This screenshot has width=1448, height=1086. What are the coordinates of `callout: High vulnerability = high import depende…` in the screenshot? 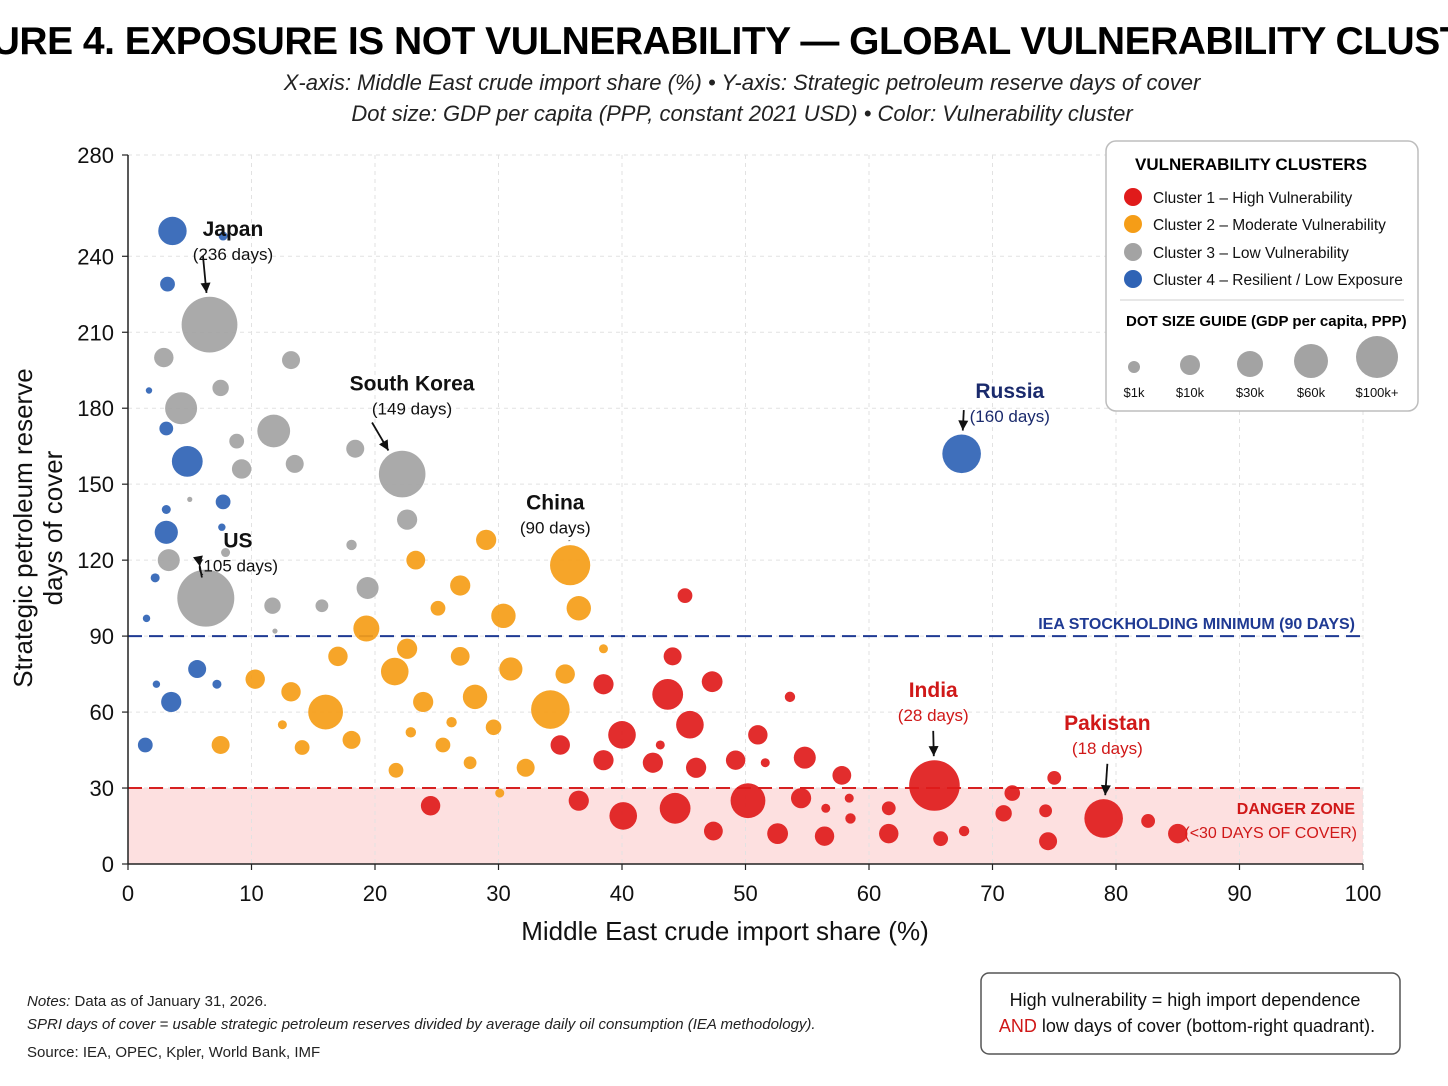 It's located at (1190, 1013).